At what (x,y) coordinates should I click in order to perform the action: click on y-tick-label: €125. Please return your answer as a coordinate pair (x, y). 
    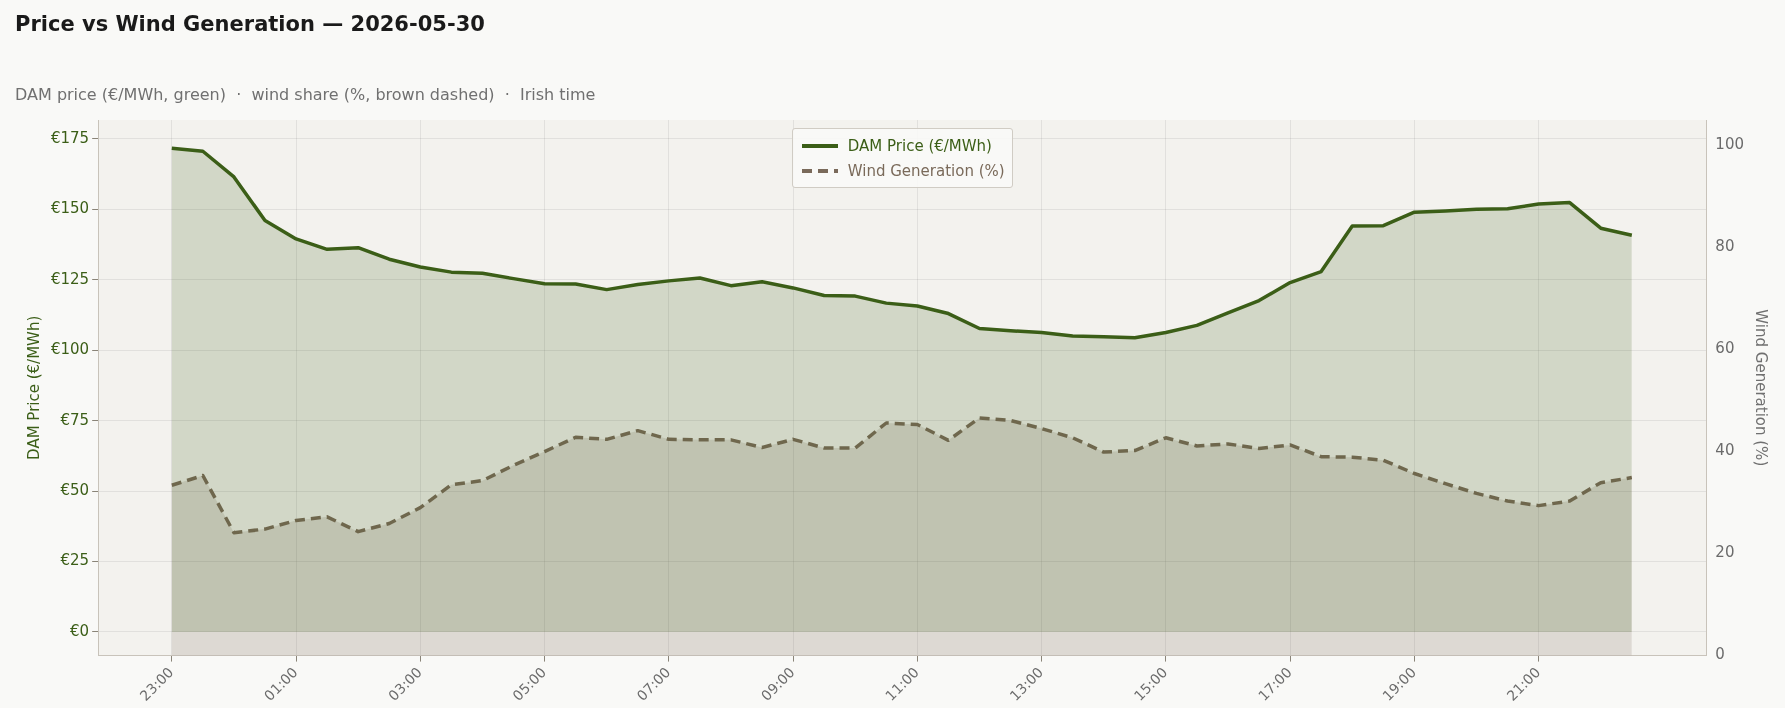
    Looking at the image, I should click on (70, 278).